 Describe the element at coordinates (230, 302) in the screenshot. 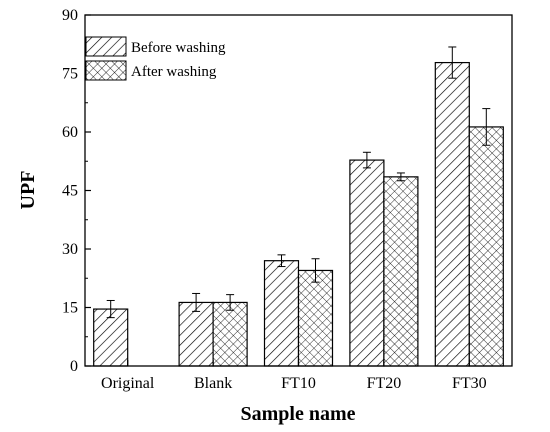

I see `error-bar-blank-after` at that location.